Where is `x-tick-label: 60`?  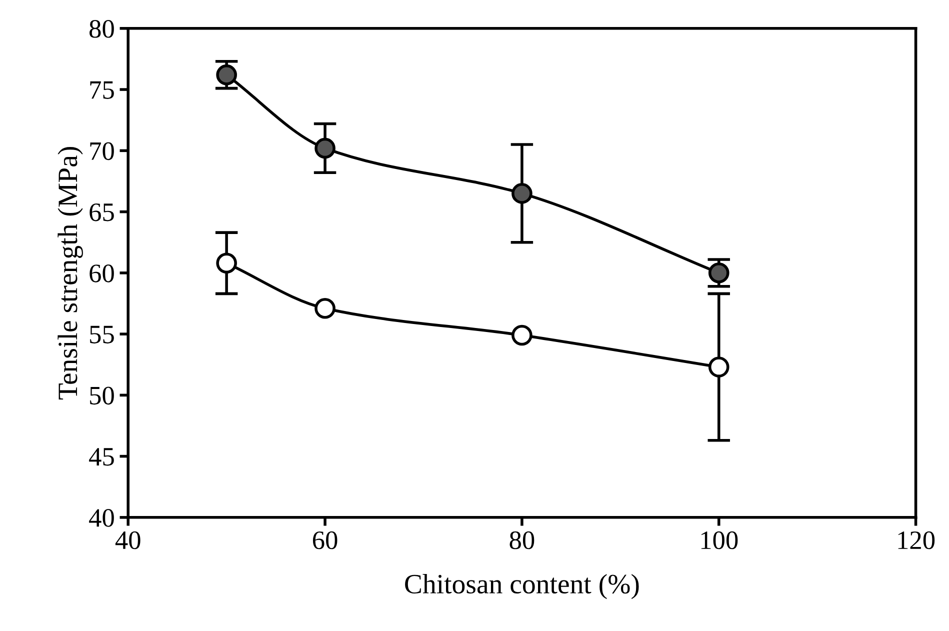 x-tick-label: 60 is located at coordinates (325, 540).